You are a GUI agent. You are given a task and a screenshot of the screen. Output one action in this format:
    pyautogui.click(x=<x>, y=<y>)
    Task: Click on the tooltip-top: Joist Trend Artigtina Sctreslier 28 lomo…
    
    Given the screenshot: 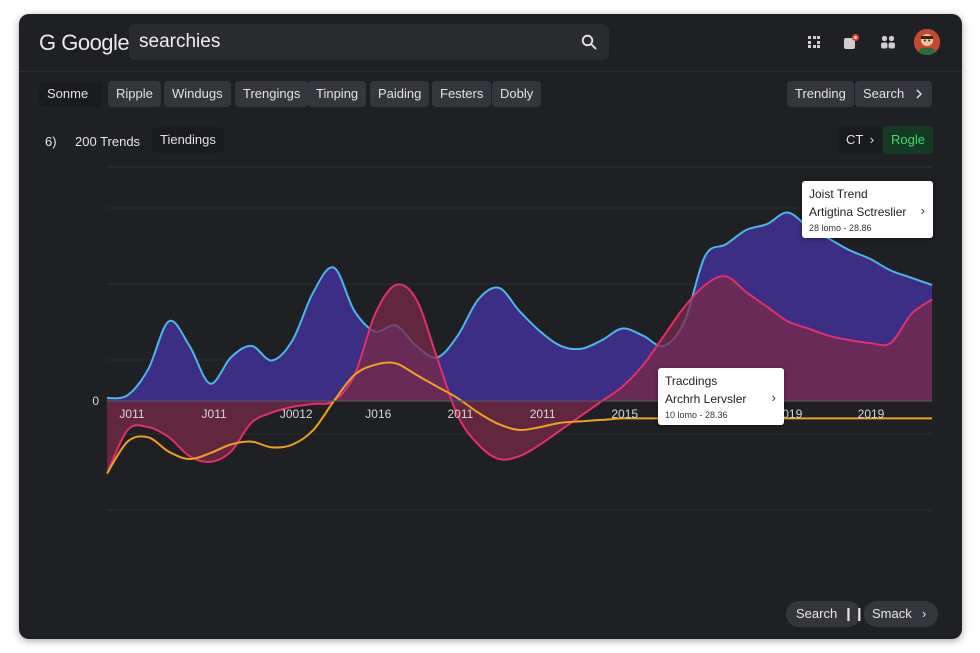 What is the action you would take?
    pyautogui.click(x=867, y=209)
    